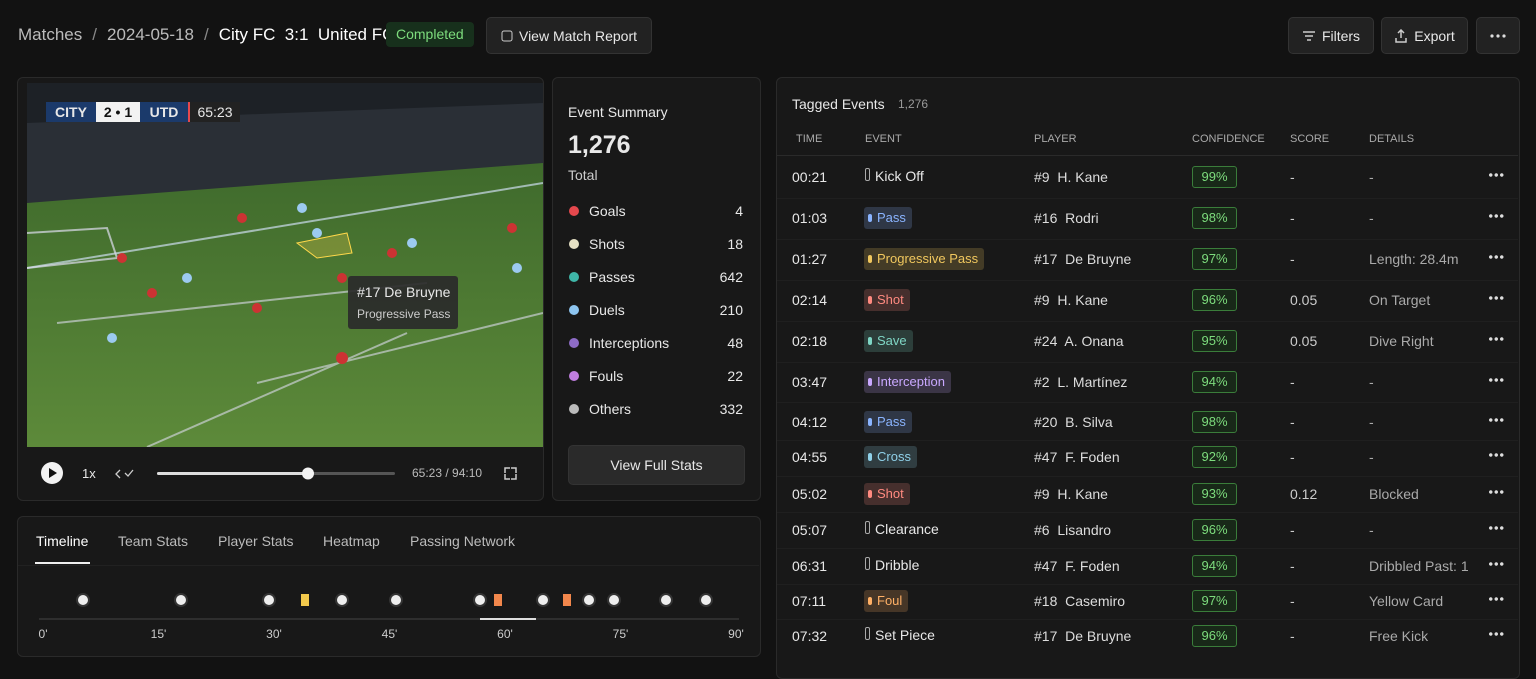 This screenshot has width=1536, height=679. I want to click on export-button: Export, so click(1424, 35).